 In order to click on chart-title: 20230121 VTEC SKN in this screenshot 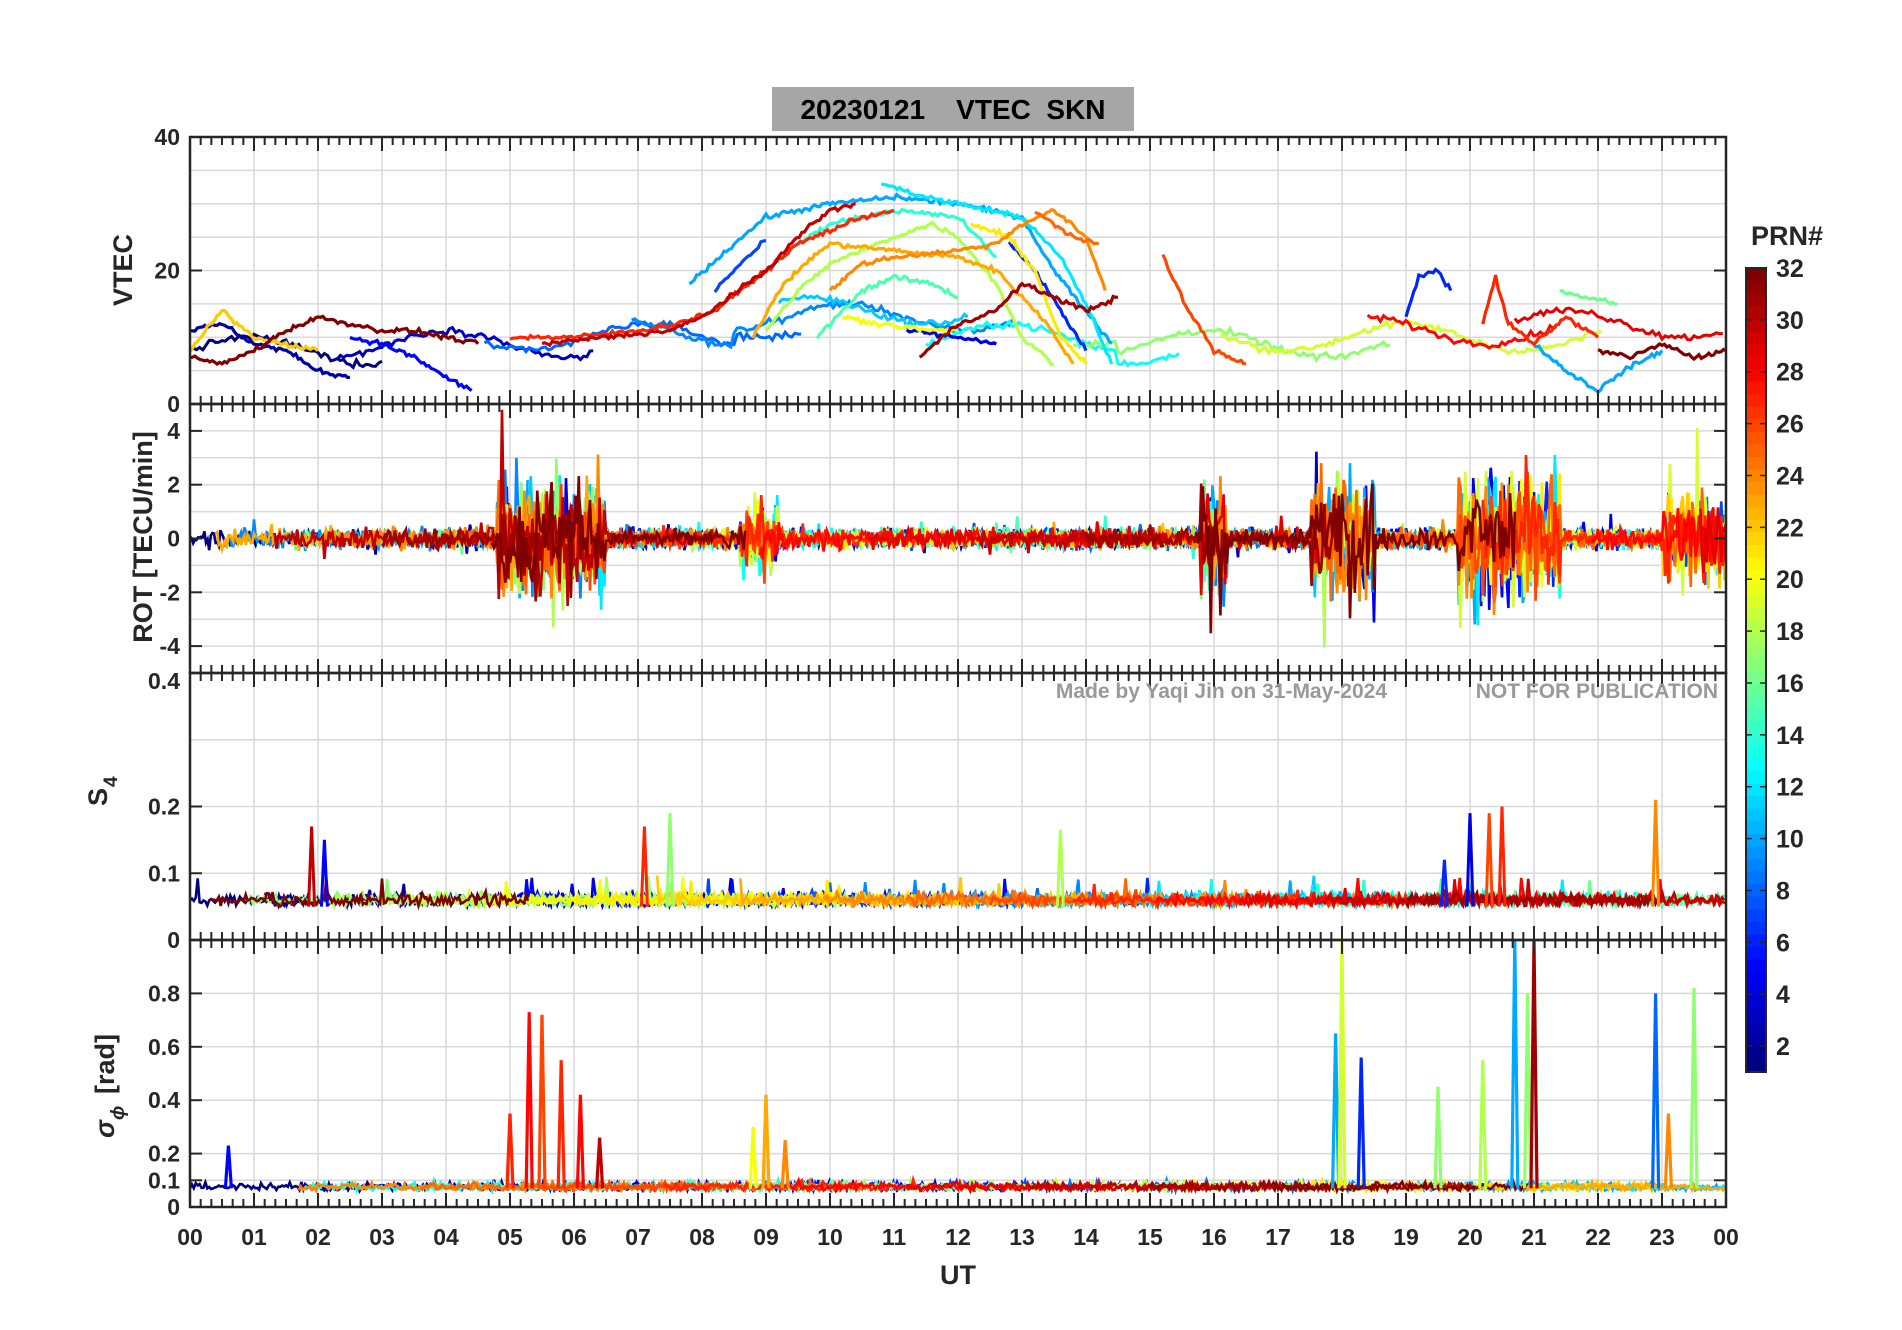, I will do `click(952, 109)`.